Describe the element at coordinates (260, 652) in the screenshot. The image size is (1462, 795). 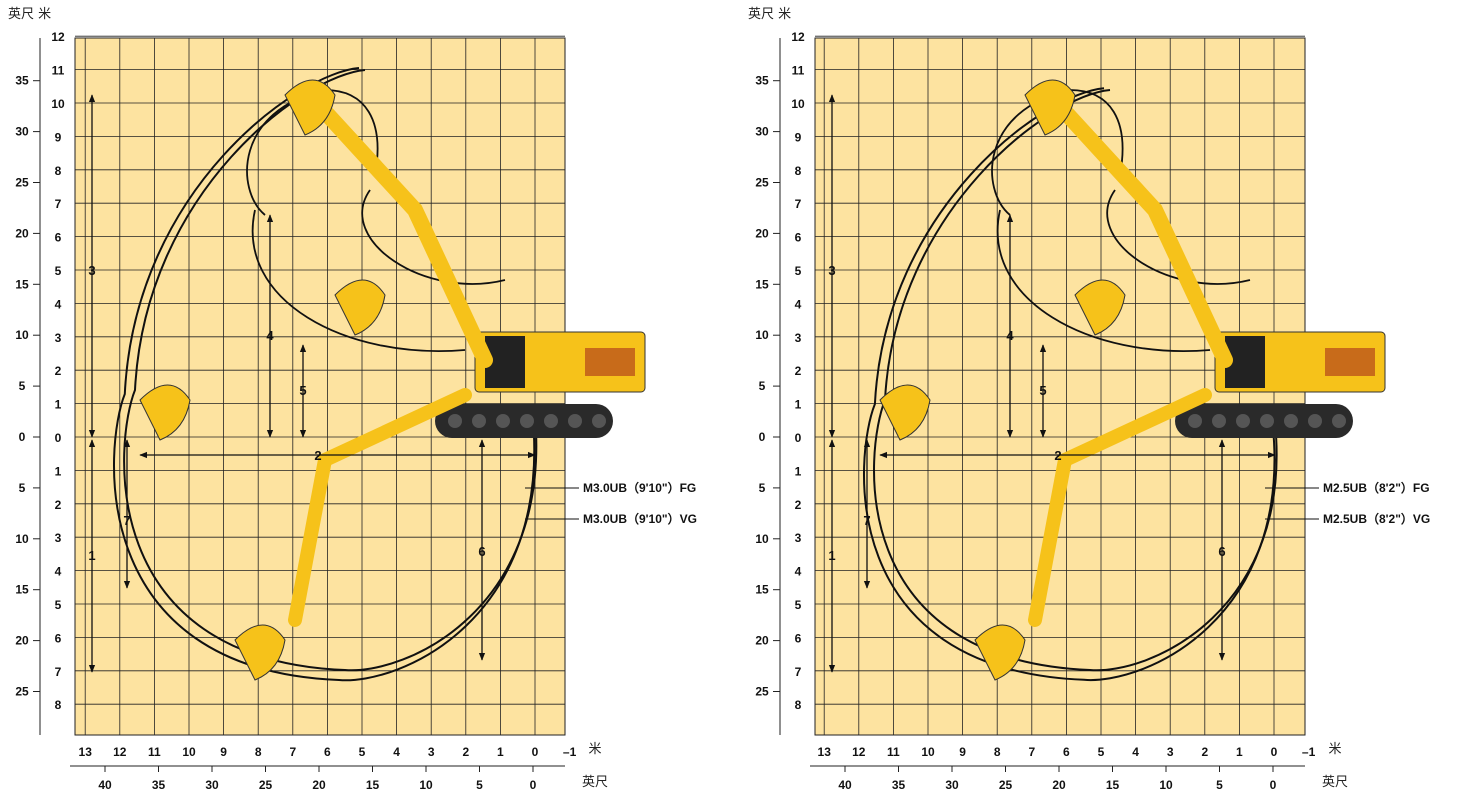
I see `bucket-bottom` at that location.